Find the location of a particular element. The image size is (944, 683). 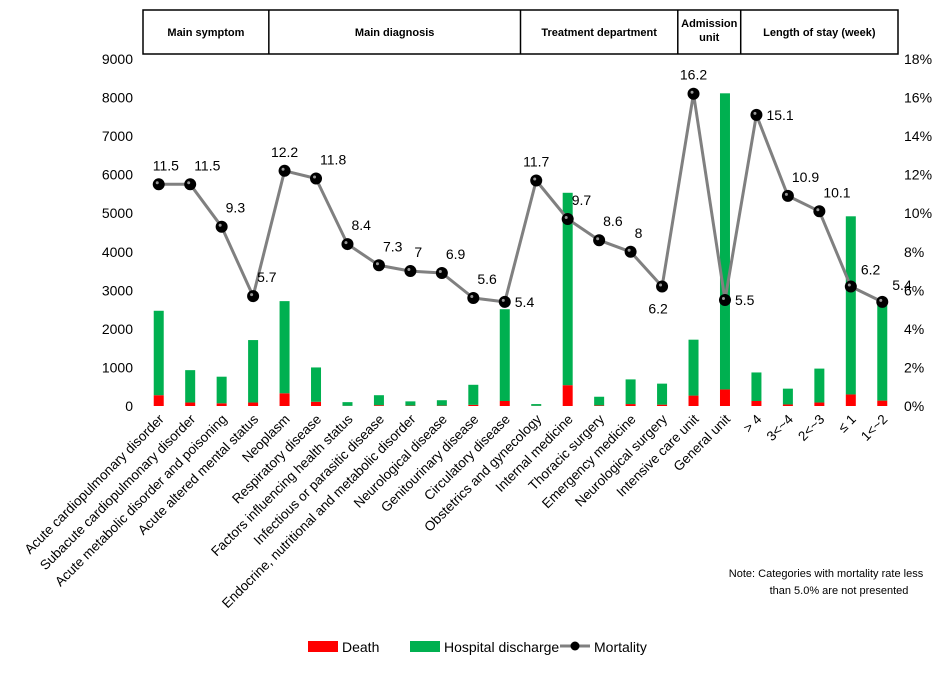

mortality-label: 5.7 is located at coordinates (267, 277).